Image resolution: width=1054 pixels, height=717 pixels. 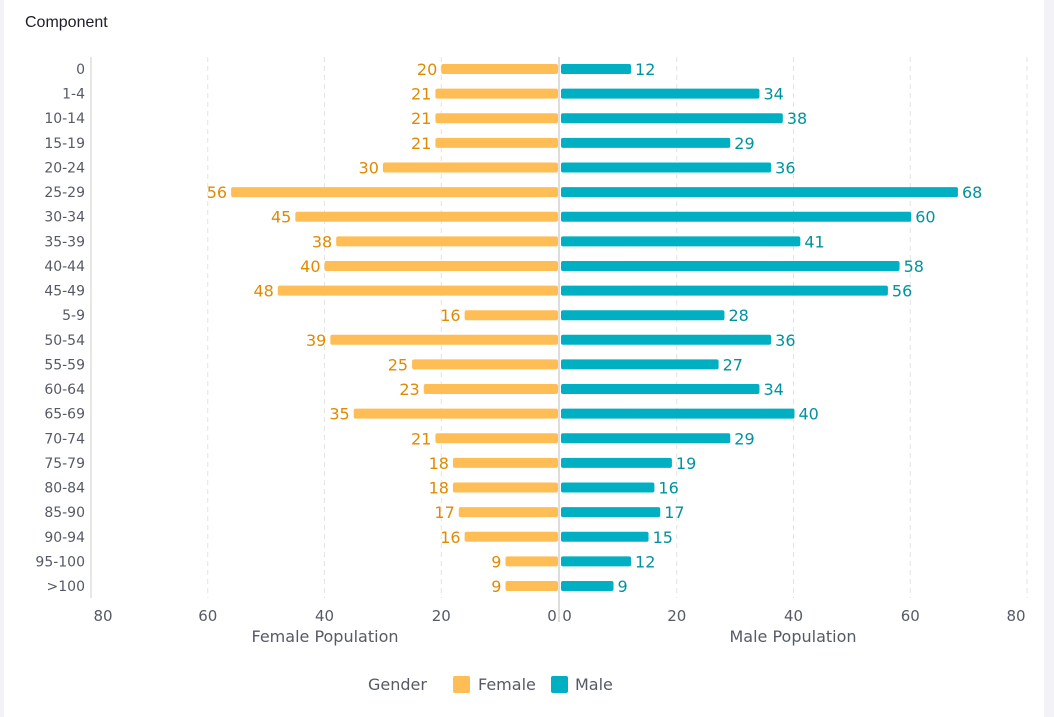 What do you see at coordinates (397, 684) in the screenshot?
I see `legend-title: Gender` at bounding box center [397, 684].